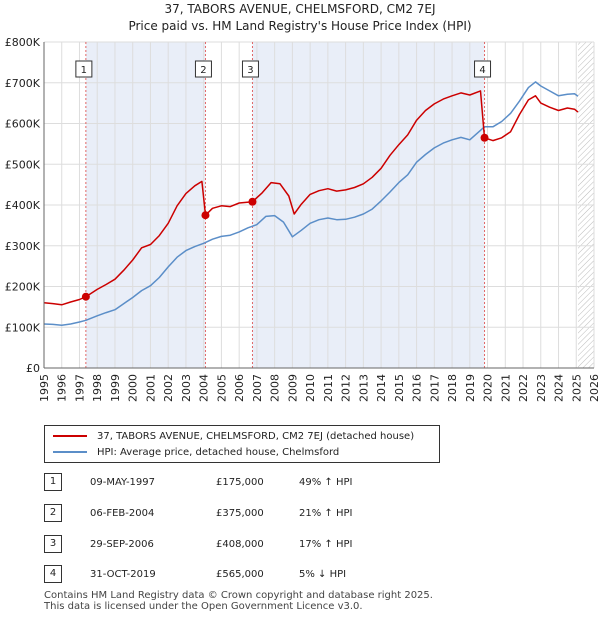 Image resolution: width=600 pixels, height=620 pixels. Describe the element at coordinates (133, 388) in the screenshot. I see `x-tick-label: 2000` at that location.